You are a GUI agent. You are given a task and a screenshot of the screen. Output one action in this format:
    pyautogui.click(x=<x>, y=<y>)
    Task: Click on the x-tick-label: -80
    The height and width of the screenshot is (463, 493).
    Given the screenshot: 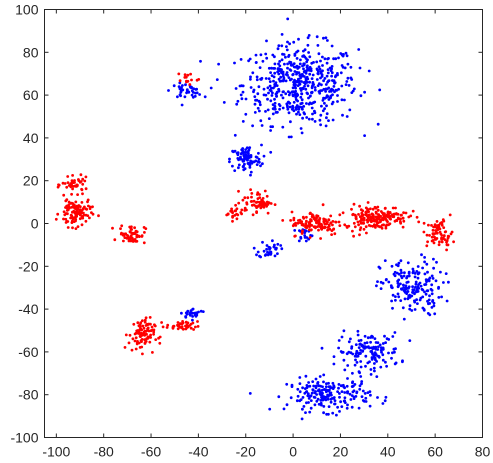 What is the action you would take?
    pyautogui.click(x=104, y=452)
    